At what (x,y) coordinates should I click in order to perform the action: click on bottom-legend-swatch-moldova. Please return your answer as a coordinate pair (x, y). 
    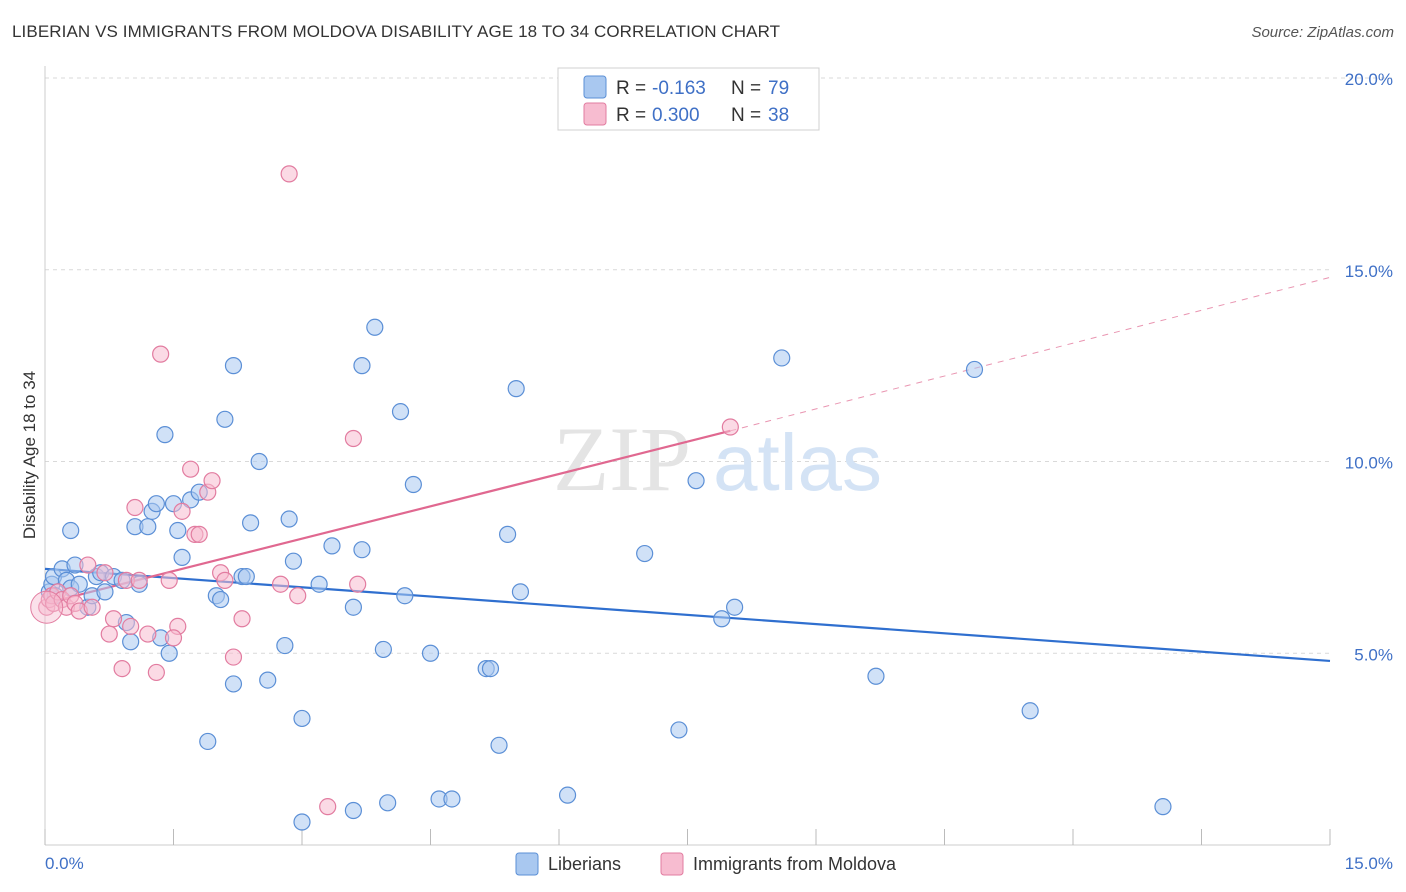
    Looking at the image, I should click on (672, 864).